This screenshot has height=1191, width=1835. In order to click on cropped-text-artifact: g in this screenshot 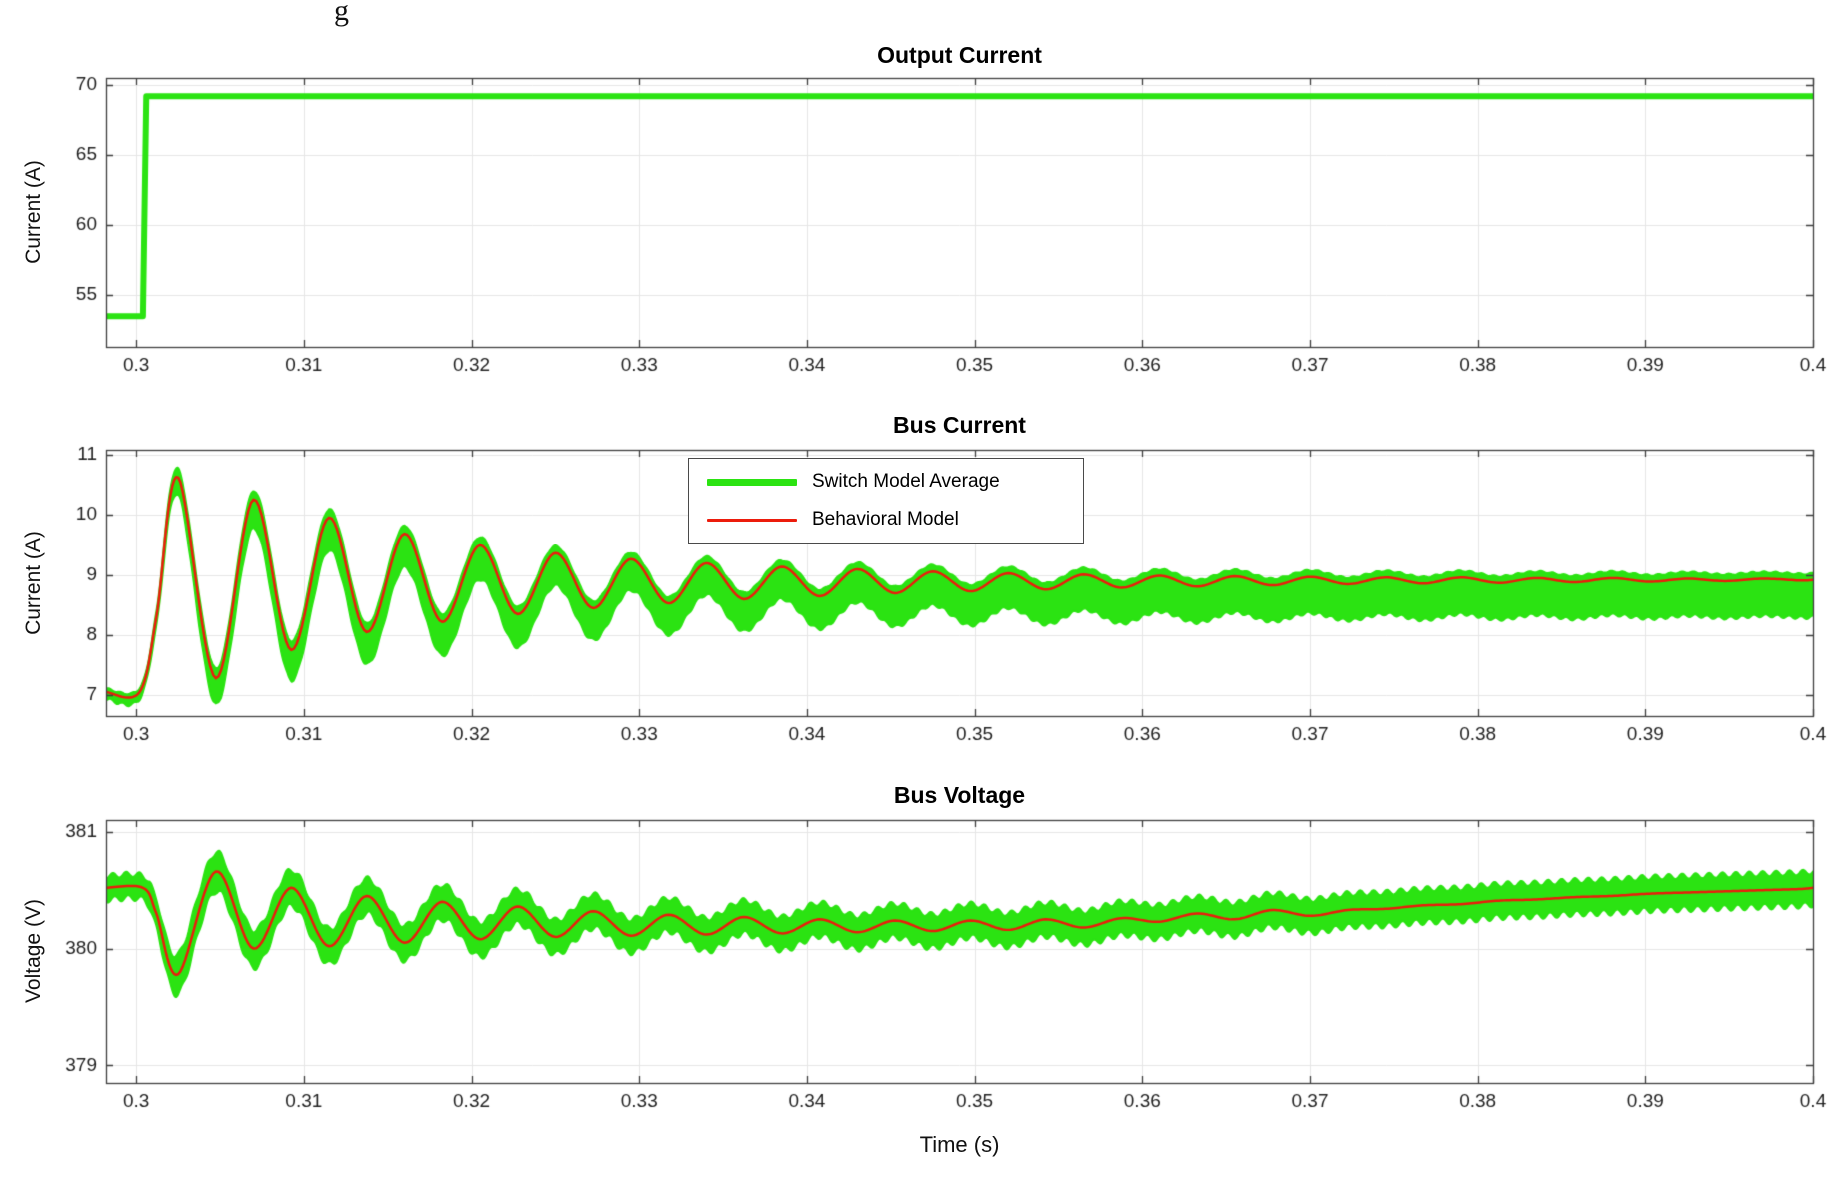, I will do `click(341, 13)`.